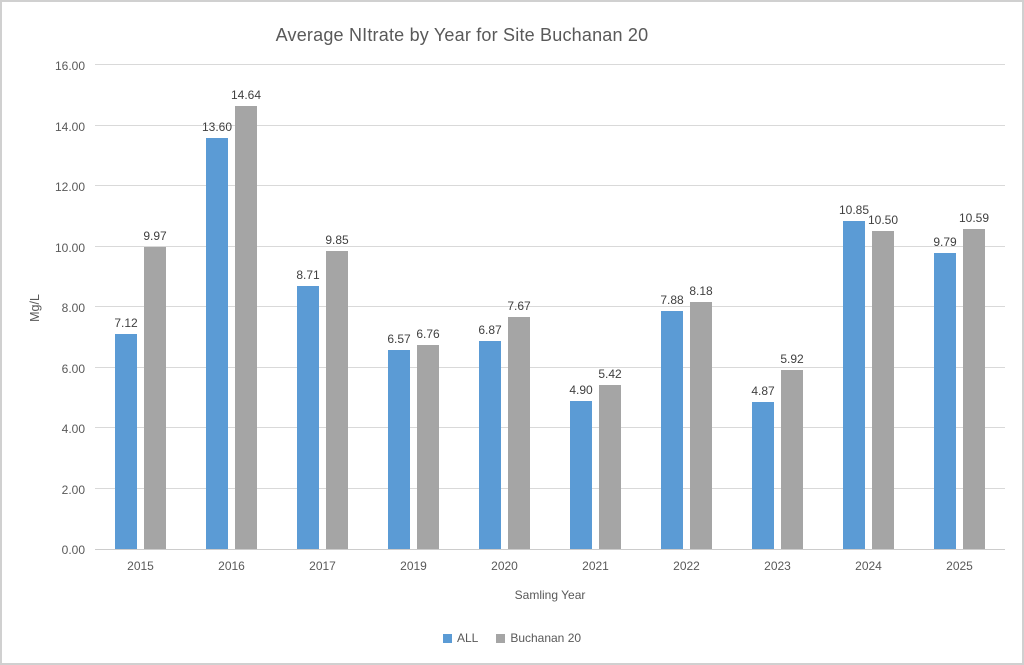 The height and width of the screenshot is (665, 1024). Describe the element at coordinates (337, 240) in the screenshot. I see `bar-value-label: 9.85` at that location.